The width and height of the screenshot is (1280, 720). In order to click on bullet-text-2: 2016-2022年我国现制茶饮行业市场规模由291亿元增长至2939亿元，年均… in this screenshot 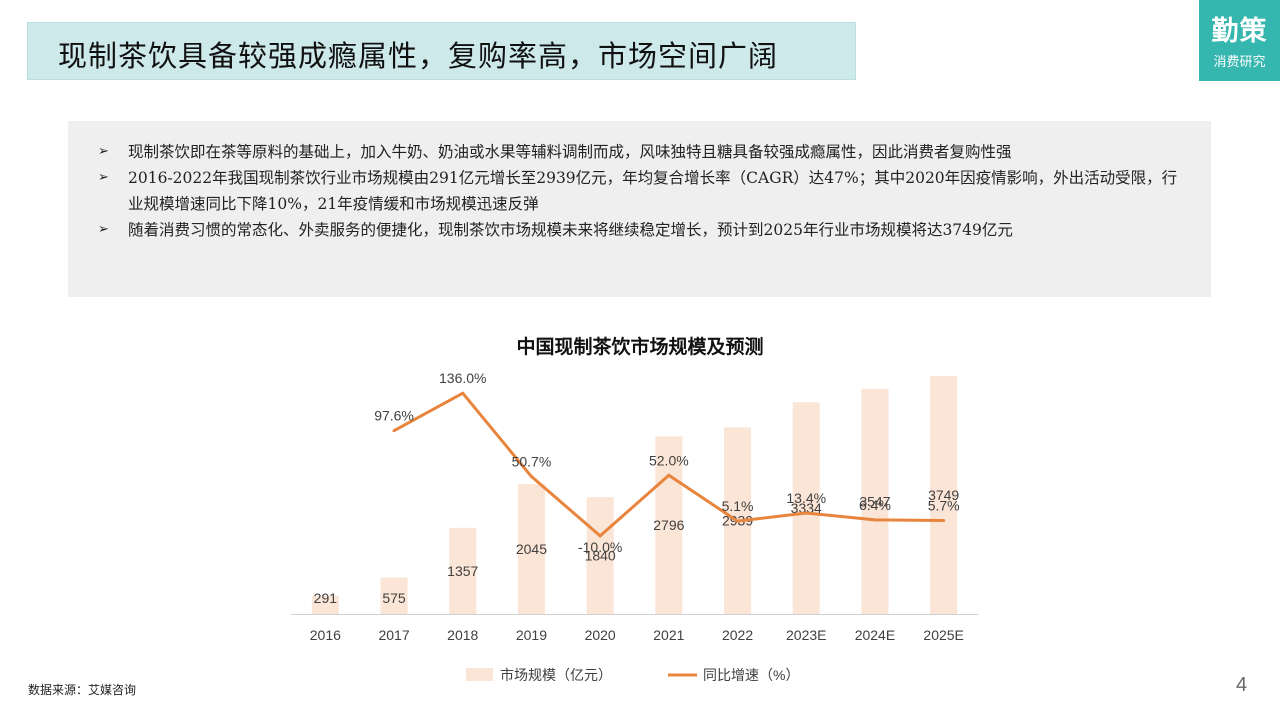, I will do `click(653, 191)`.